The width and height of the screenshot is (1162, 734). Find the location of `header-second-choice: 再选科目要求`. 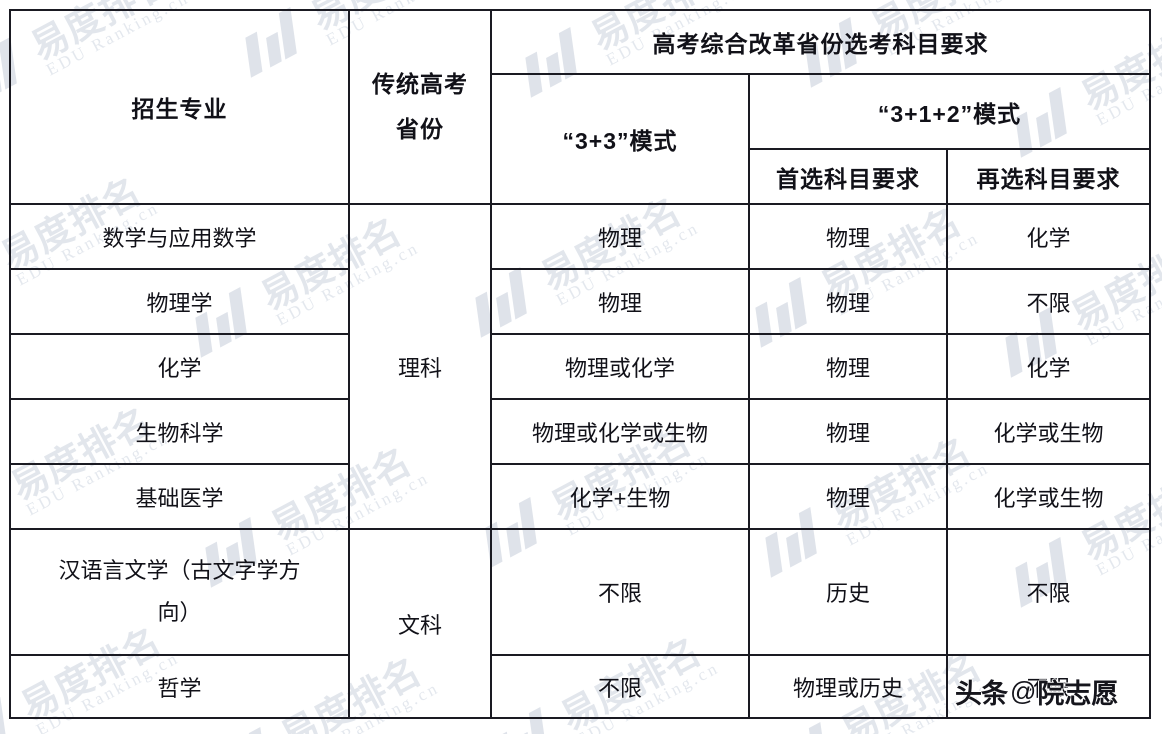

header-second-choice: 再选科目要求 is located at coordinates (1048, 176).